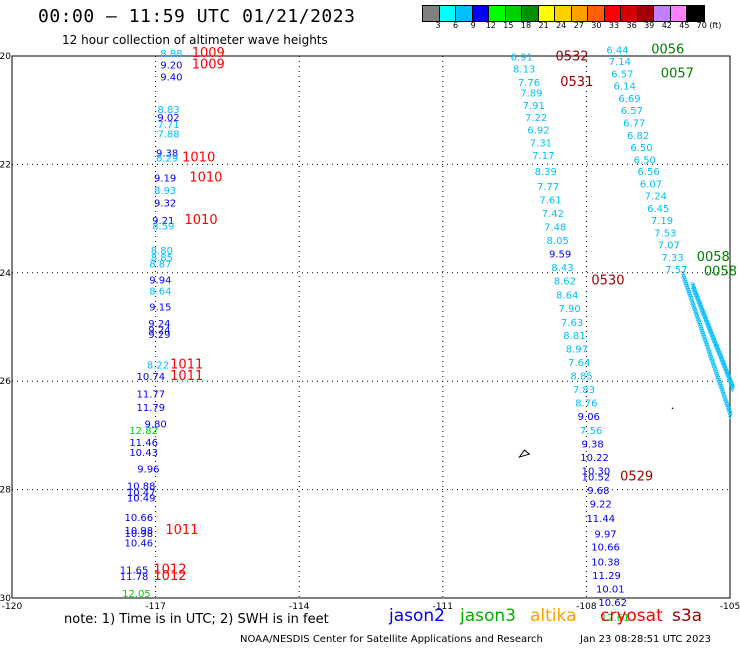  I want to click on wave-height-label: 10.01, so click(610, 590).